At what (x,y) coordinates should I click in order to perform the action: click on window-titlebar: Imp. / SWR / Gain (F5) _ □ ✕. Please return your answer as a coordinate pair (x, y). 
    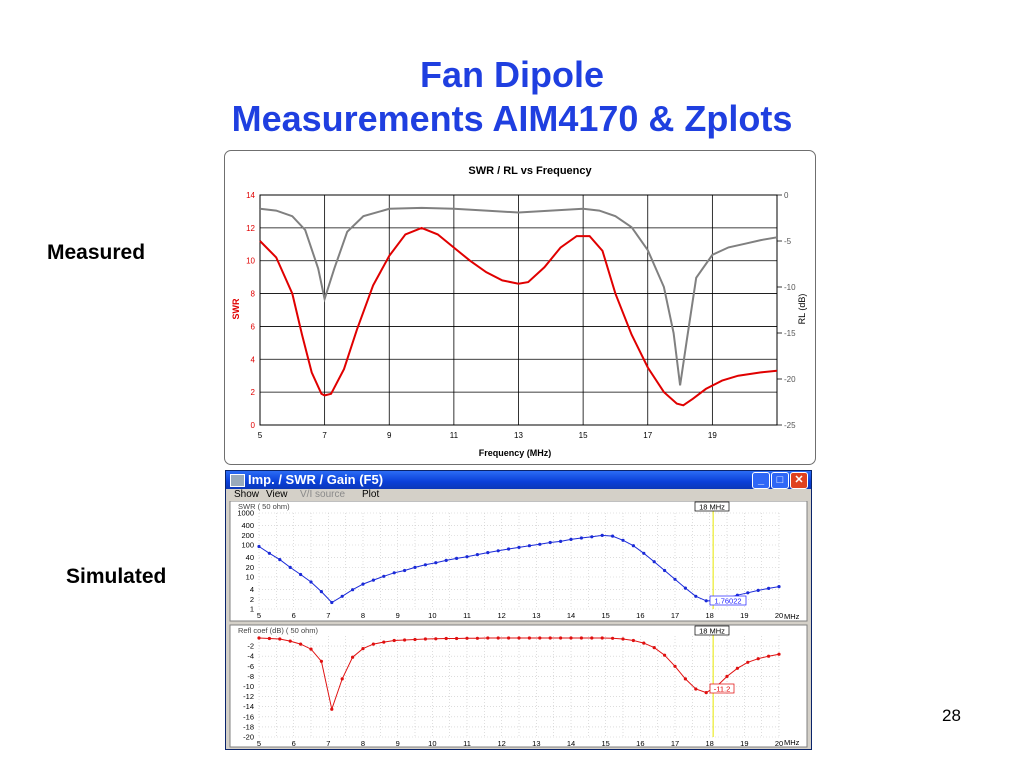
    Looking at the image, I should click on (518, 480).